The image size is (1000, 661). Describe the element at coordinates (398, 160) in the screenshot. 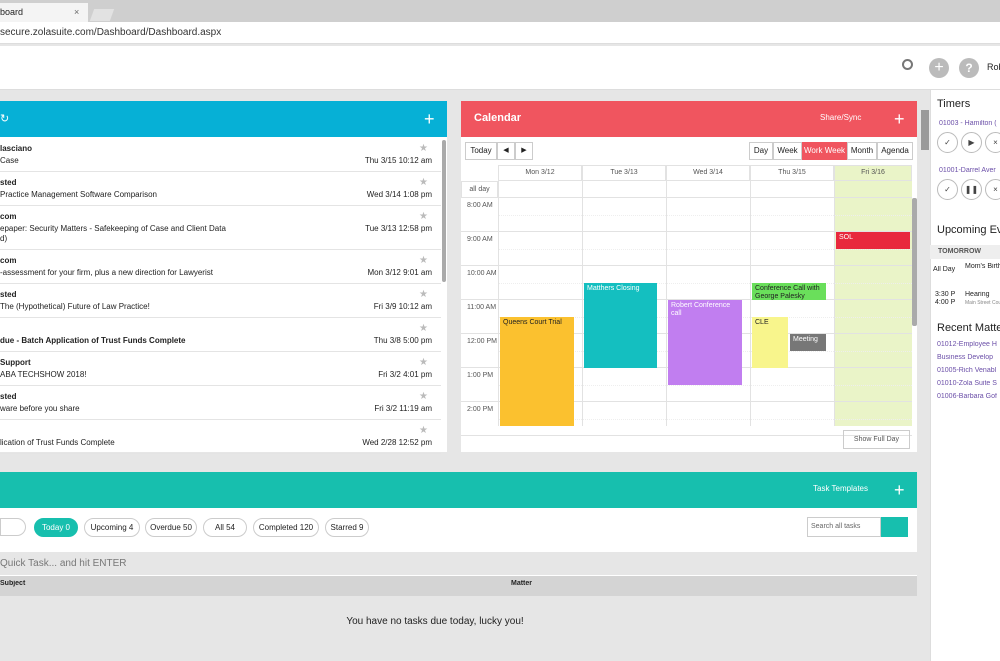

I see `email-date: Thu 3/15 10:12 am` at that location.